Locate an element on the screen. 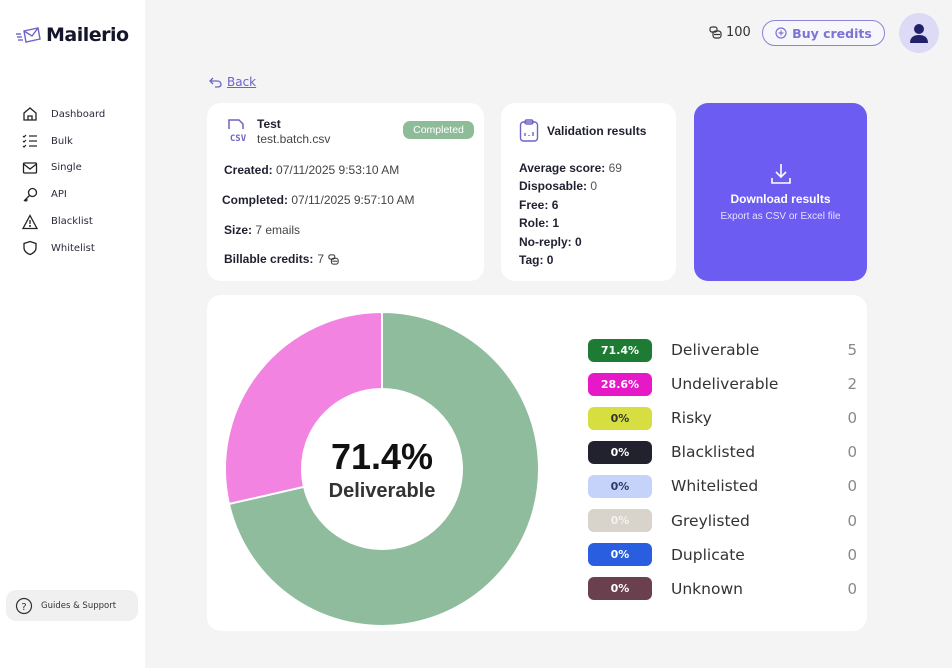 Image resolution: width=952 pixels, height=668 pixels. plus-circle-icon is located at coordinates (781, 33).